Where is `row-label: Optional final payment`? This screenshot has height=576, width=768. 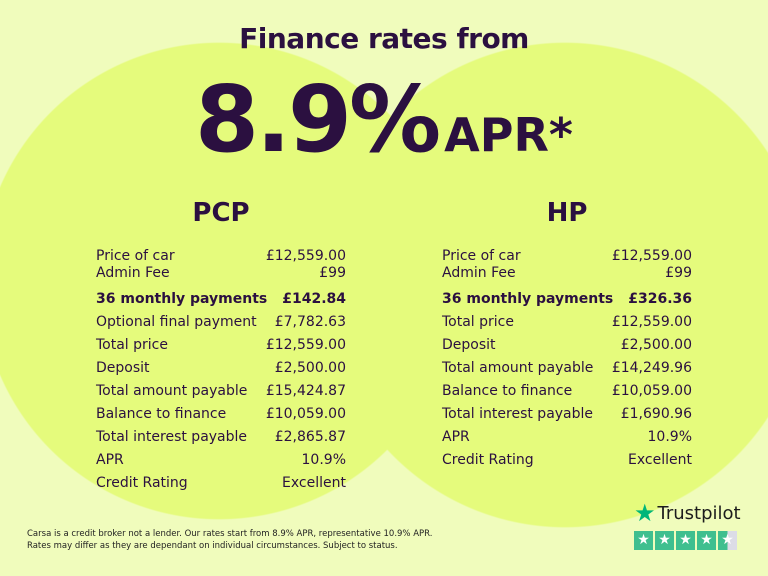
row-label: Optional final payment is located at coordinates (176, 322).